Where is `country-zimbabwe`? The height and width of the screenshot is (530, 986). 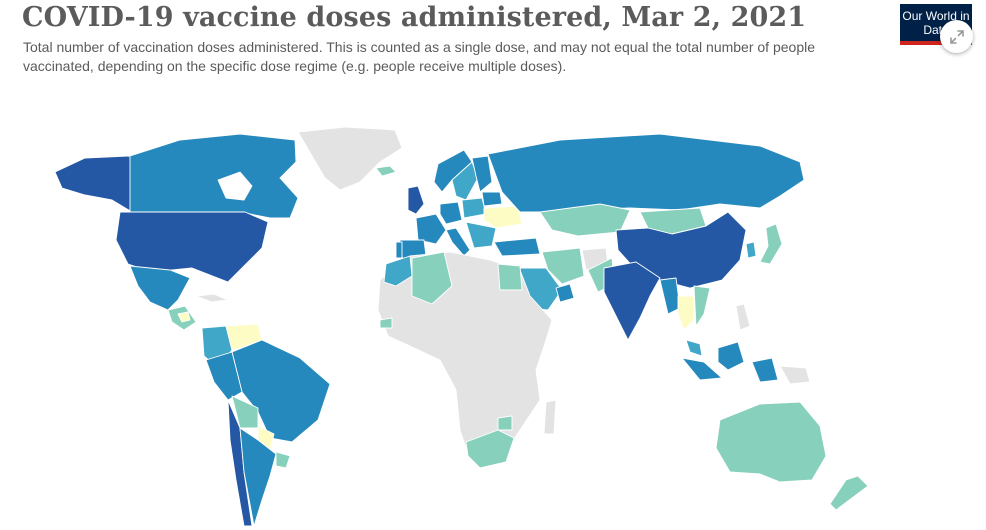
country-zimbabwe is located at coordinates (505, 423).